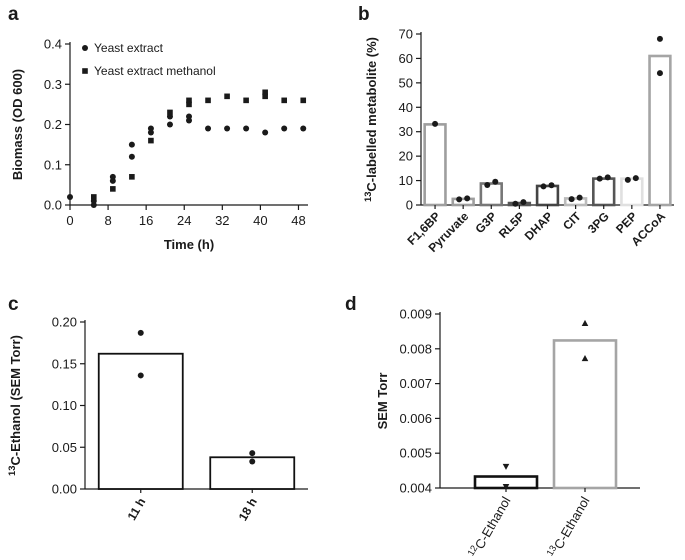 The image size is (685, 560). What do you see at coordinates (351, 304) in the screenshot?
I see `panel-label-d: d` at bounding box center [351, 304].